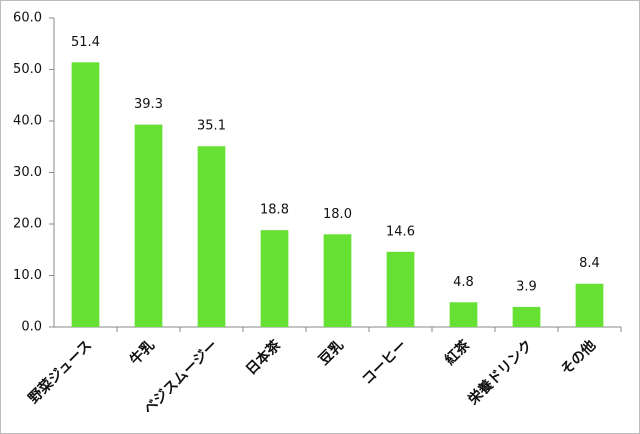 The height and width of the screenshot is (434, 640). I want to click on data-label: 14.6, so click(400, 231).